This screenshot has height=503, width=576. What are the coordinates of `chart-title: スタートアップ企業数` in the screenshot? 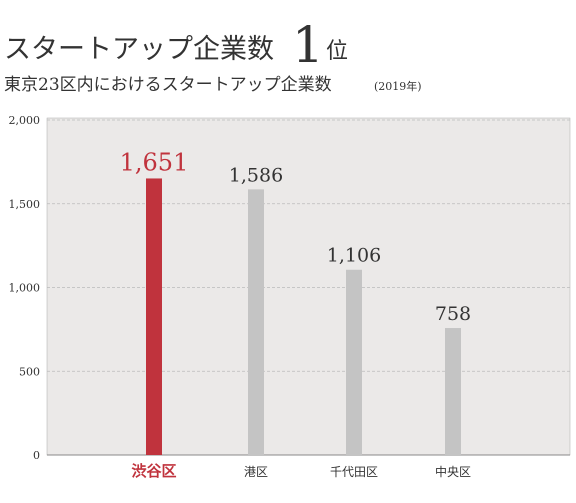 It's located at (139, 49).